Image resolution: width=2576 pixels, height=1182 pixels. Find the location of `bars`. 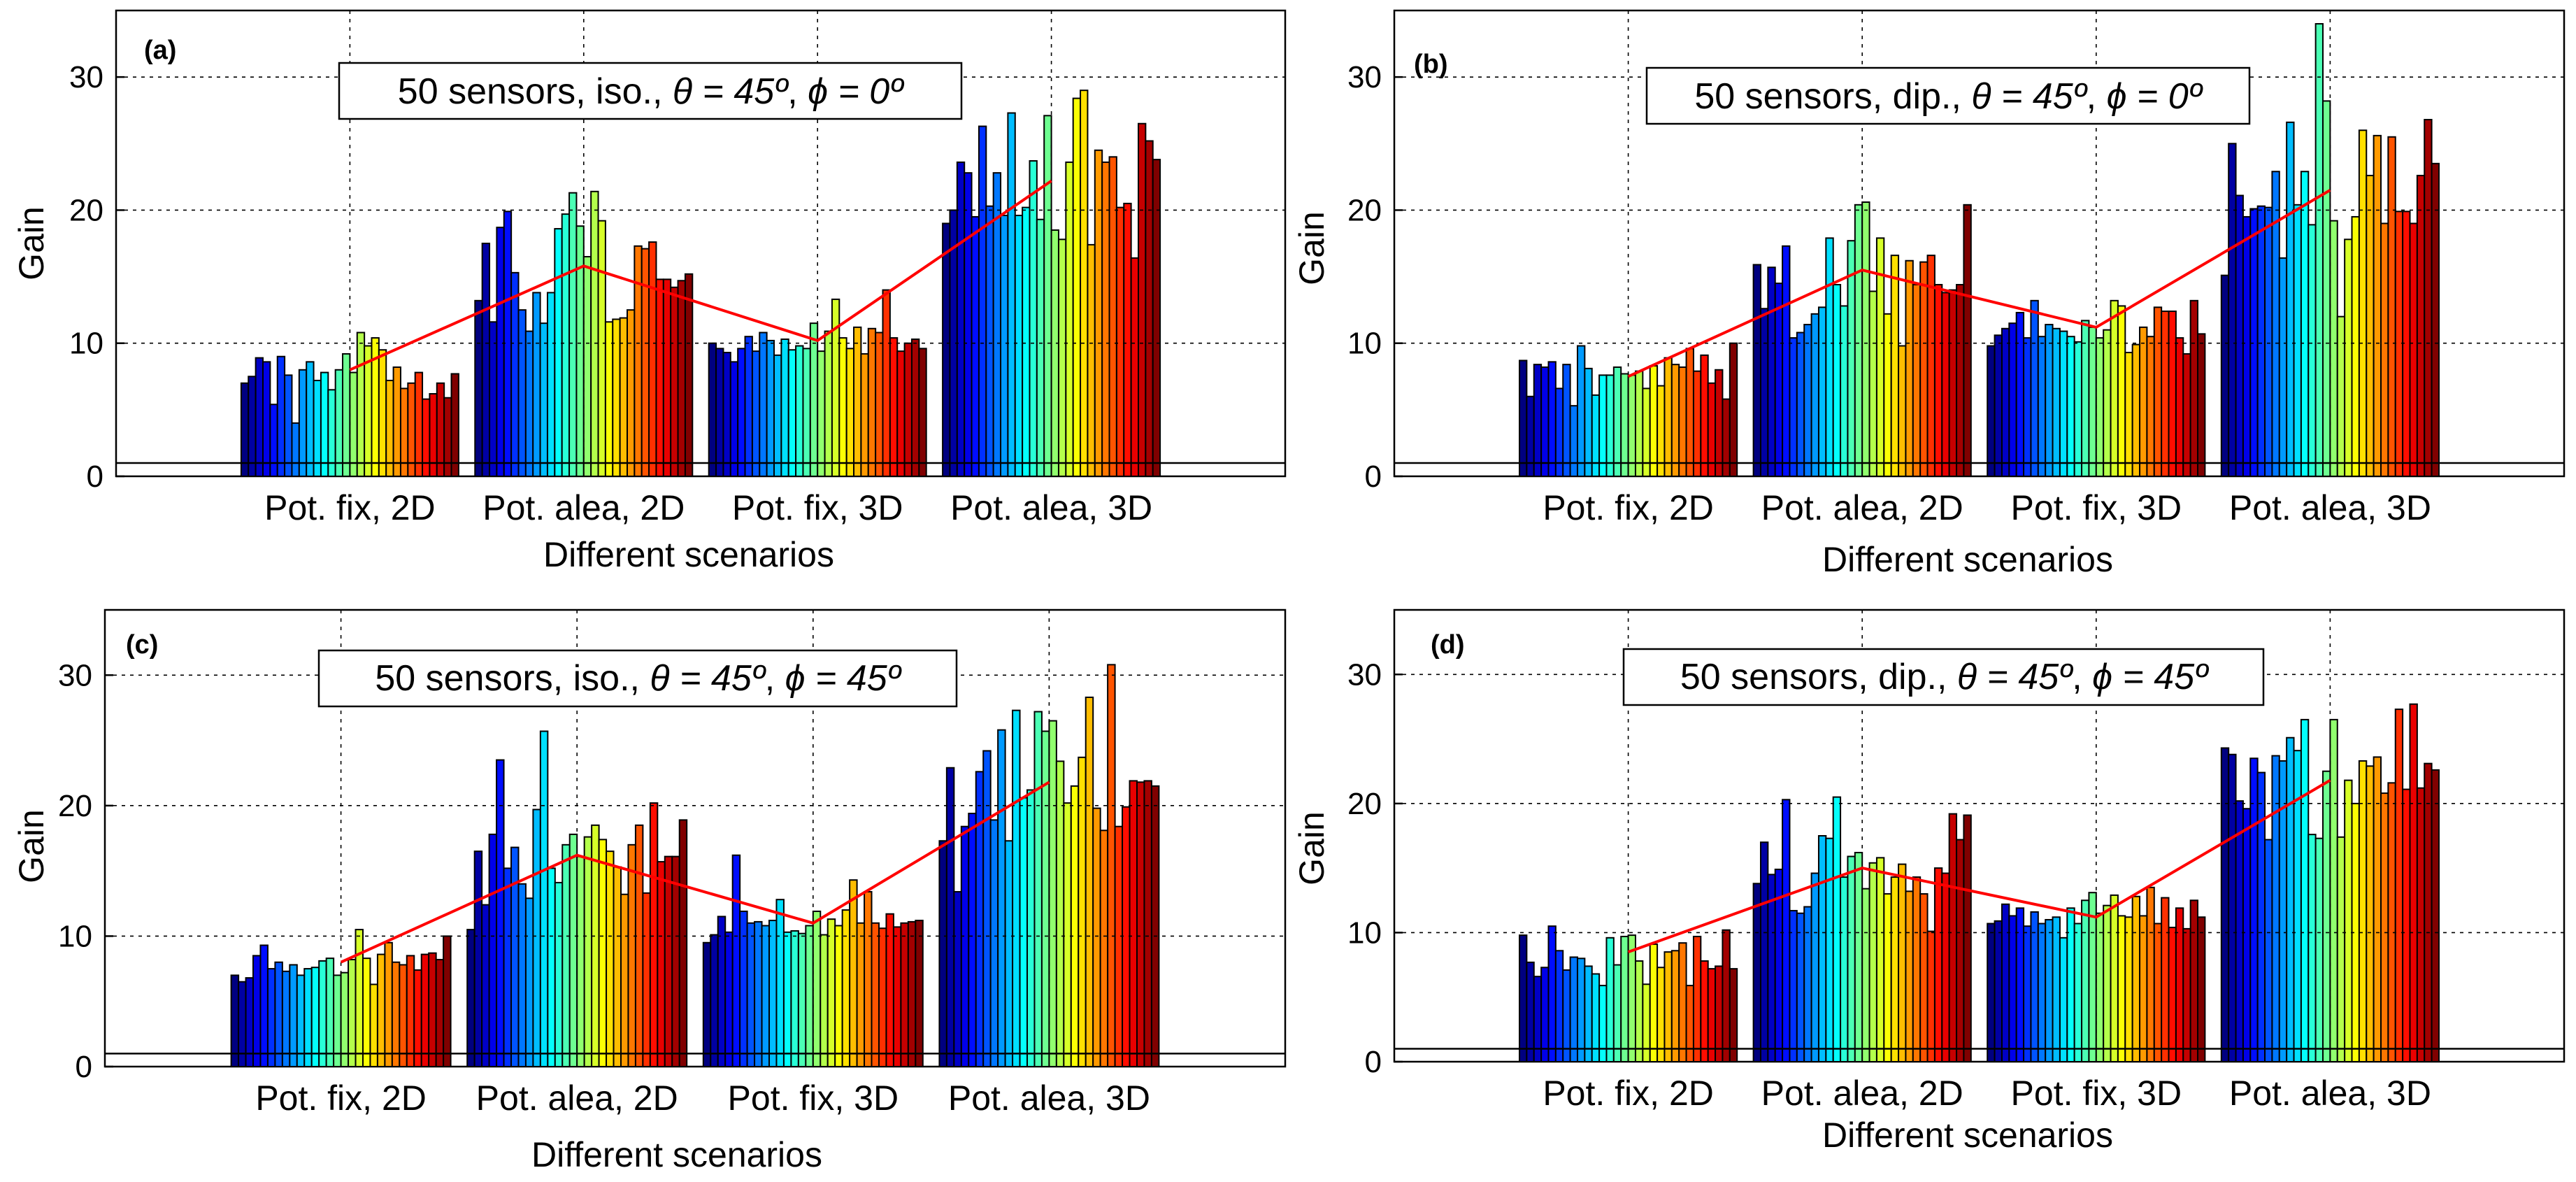

bars is located at coordinates (1979, 251).